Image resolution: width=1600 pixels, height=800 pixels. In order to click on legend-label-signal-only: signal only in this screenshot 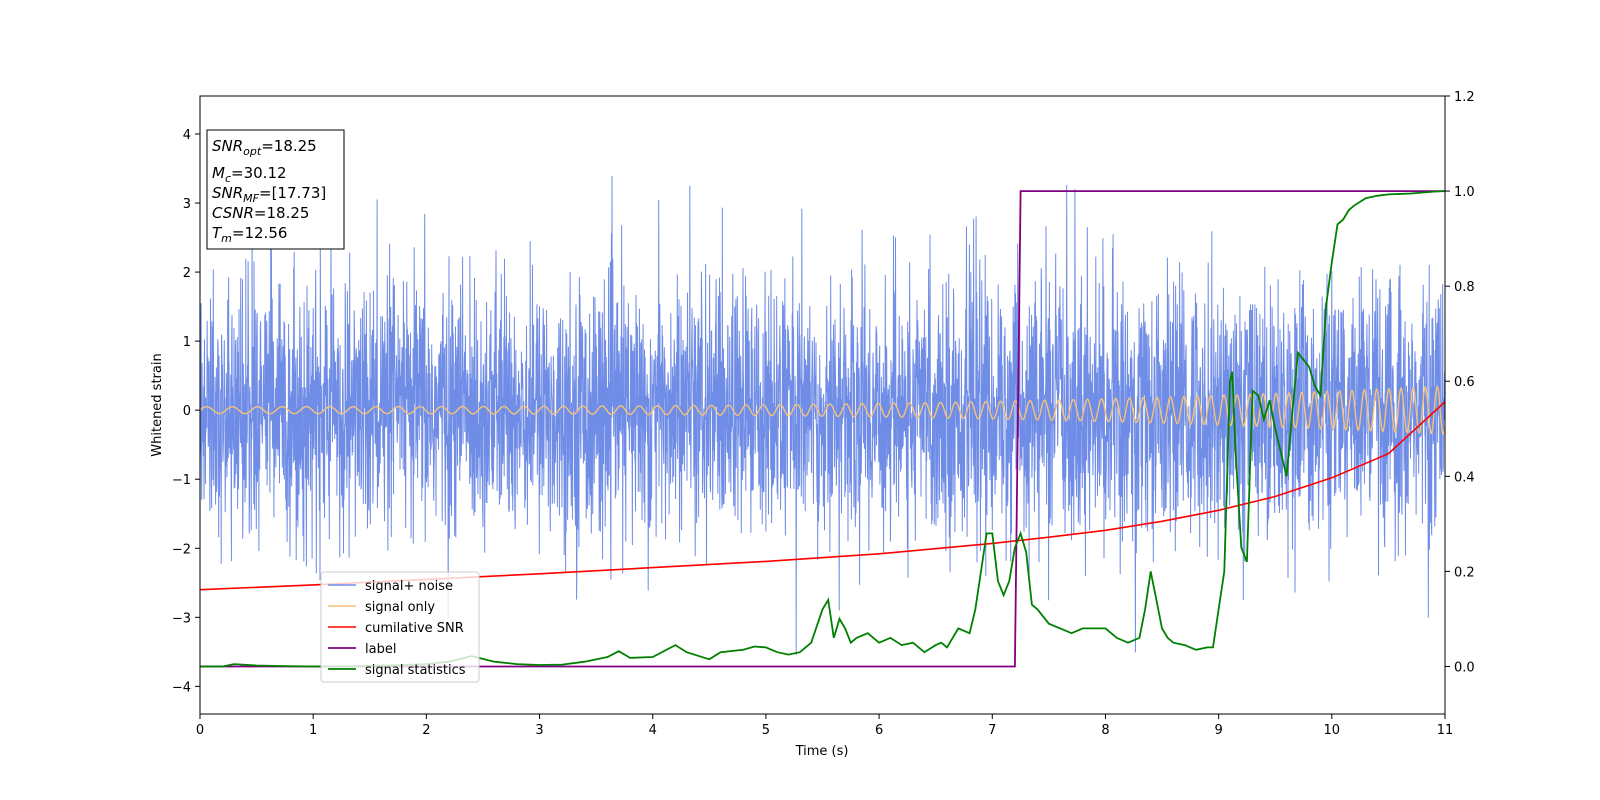, I will do `click(400, 607)`.